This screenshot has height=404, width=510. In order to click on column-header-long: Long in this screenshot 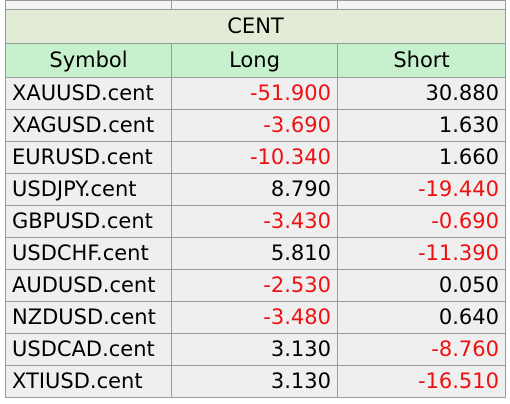, I will do `click(254, 60)`.